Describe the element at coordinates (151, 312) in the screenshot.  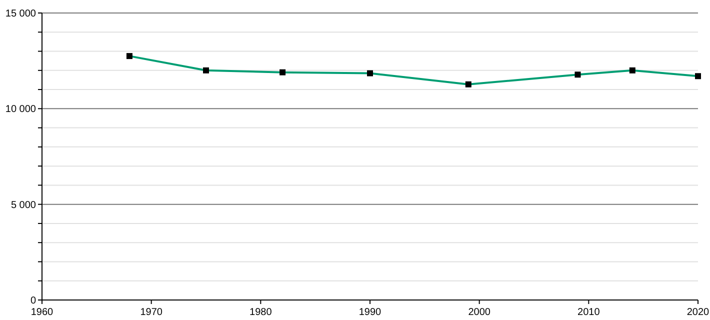
I see `x-tick-label: 1970` at that location.